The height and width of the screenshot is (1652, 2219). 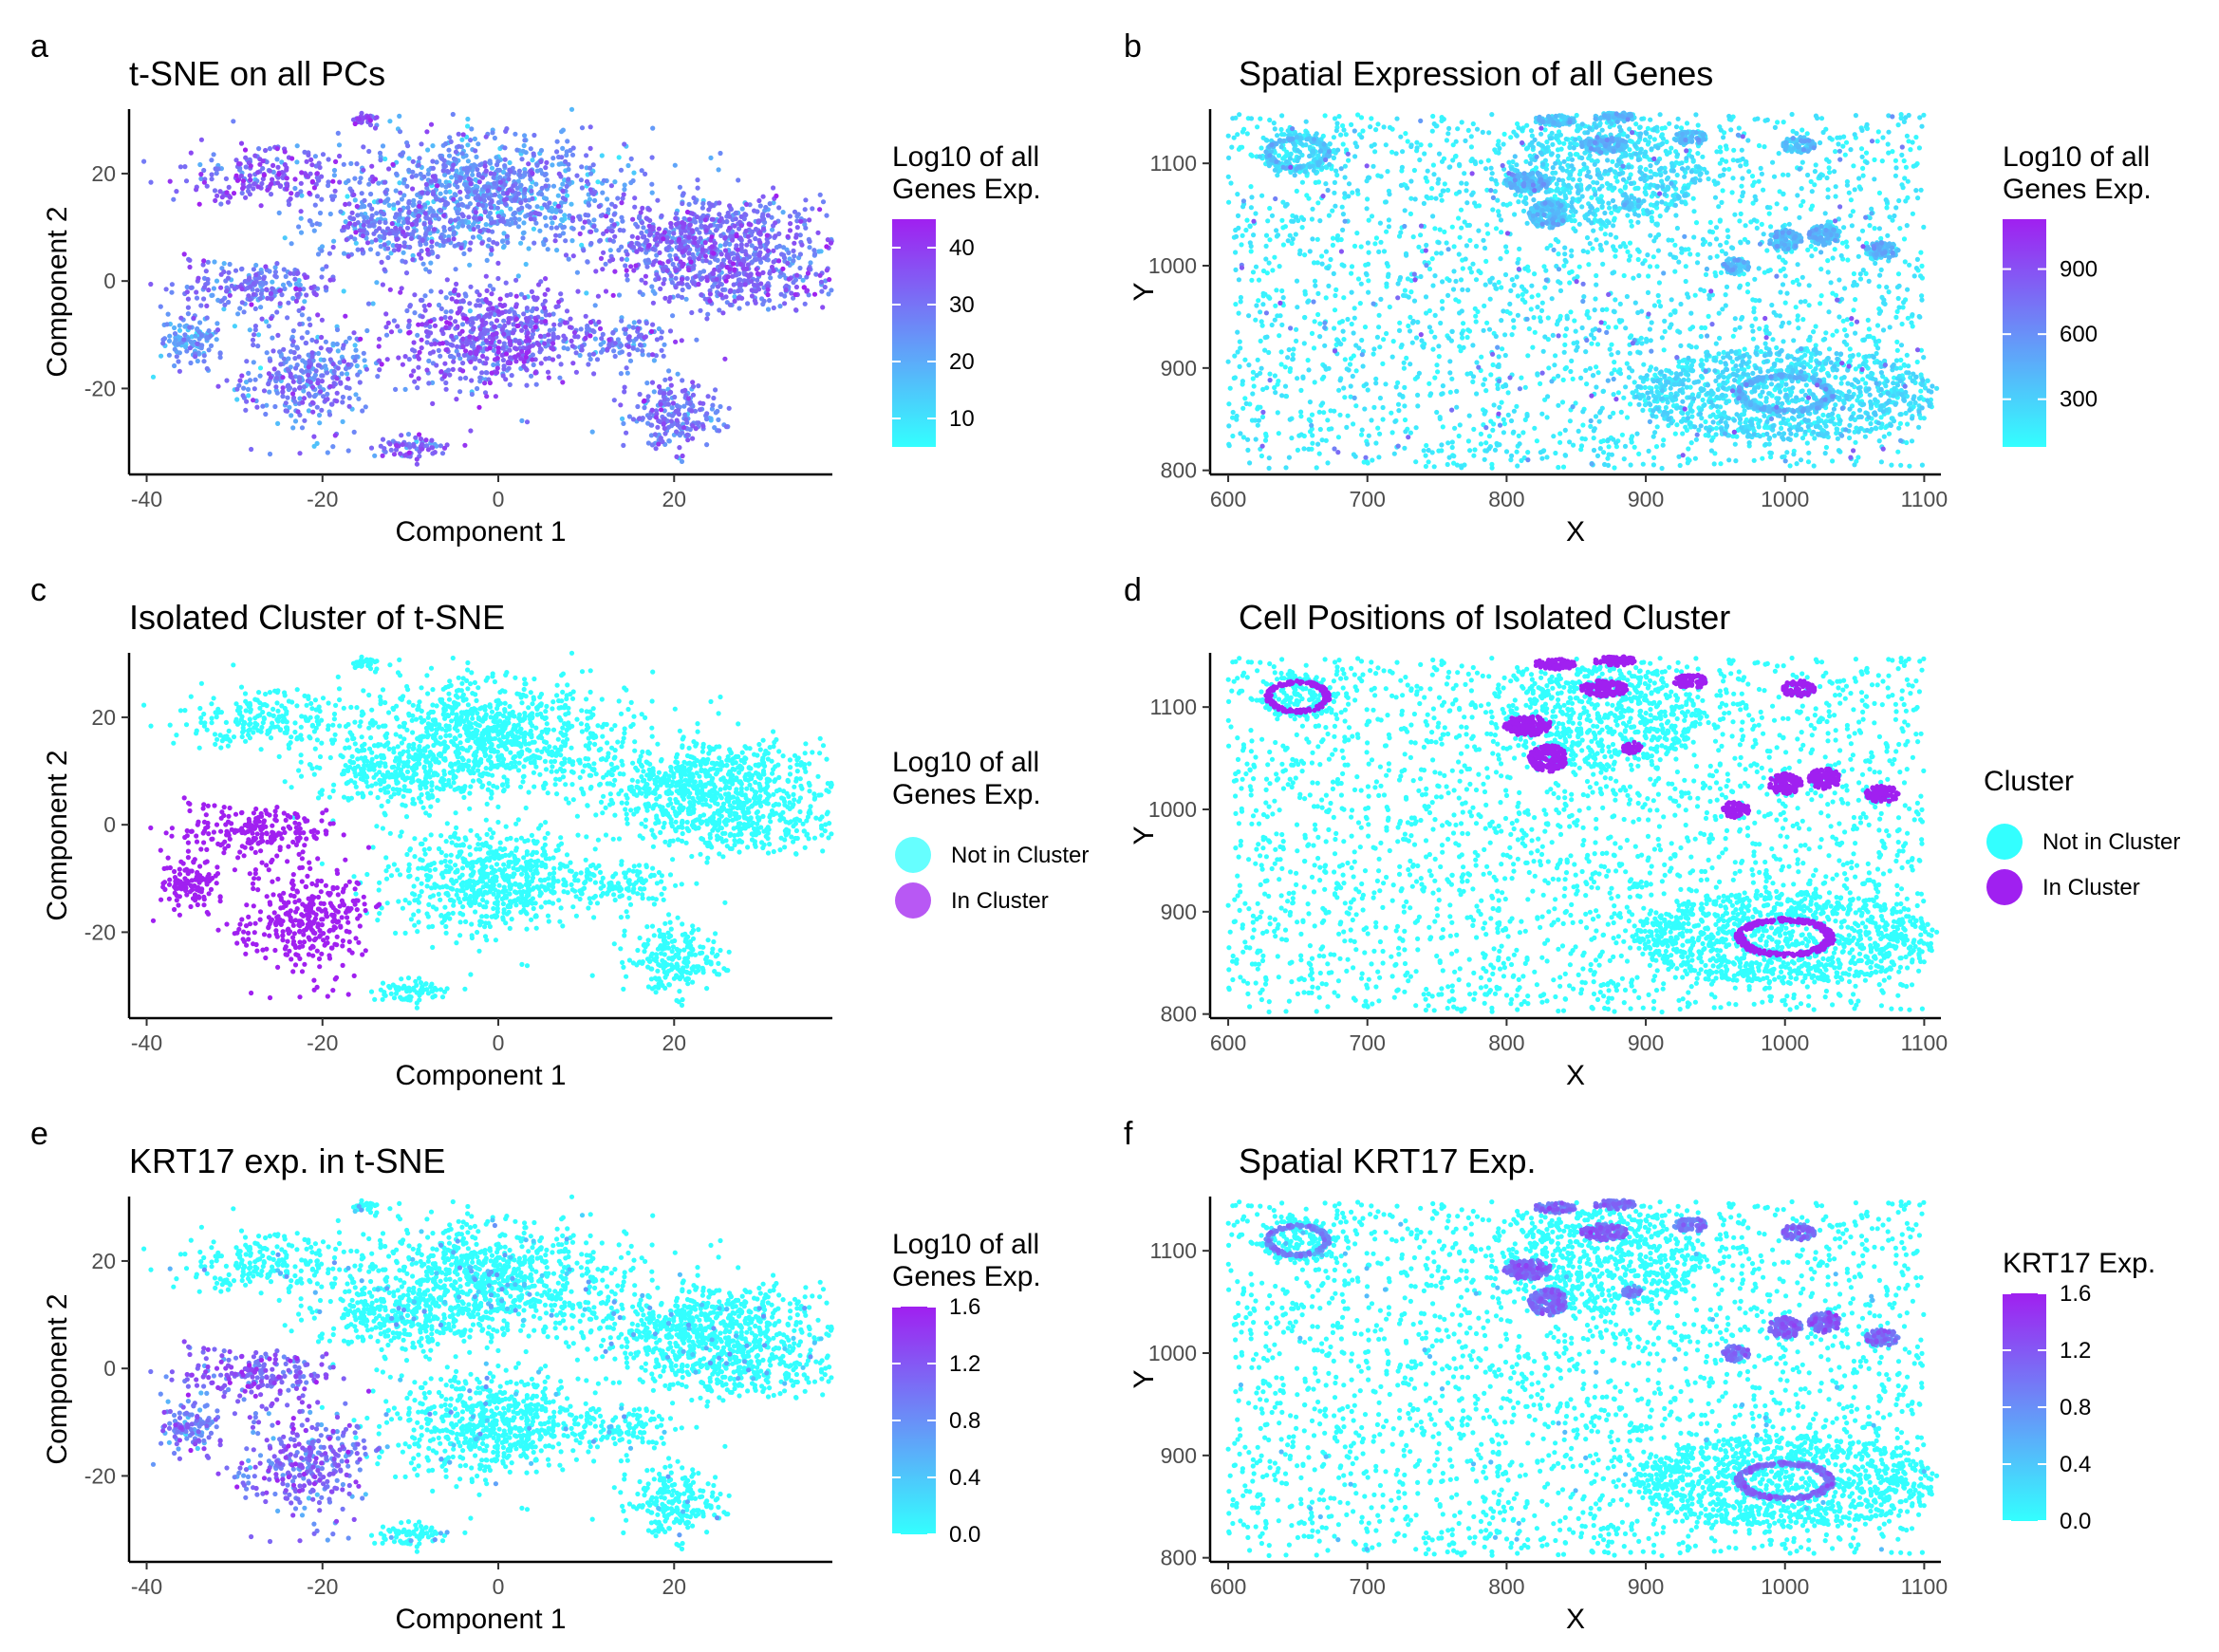 What do you see at coordinates (58, 291) in the screenshot?
I see `y-axis-title: Component 2` at bounding box center [58, 291].